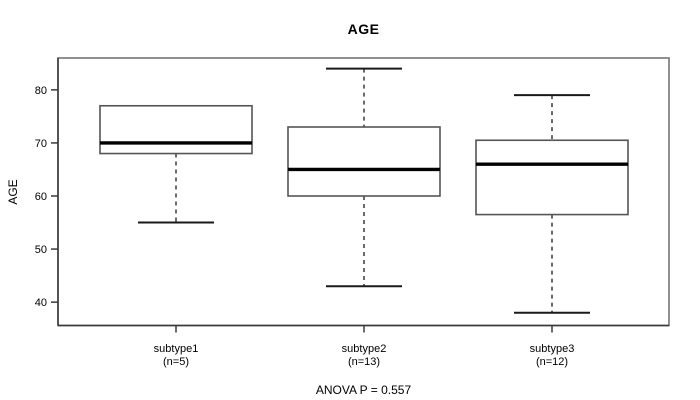 Image resolution: width=700 pixels, height=400 pixels. Describe the element at coordinates (41, 91) in the screenshot. I see `y-tick-label: 80` at that location.